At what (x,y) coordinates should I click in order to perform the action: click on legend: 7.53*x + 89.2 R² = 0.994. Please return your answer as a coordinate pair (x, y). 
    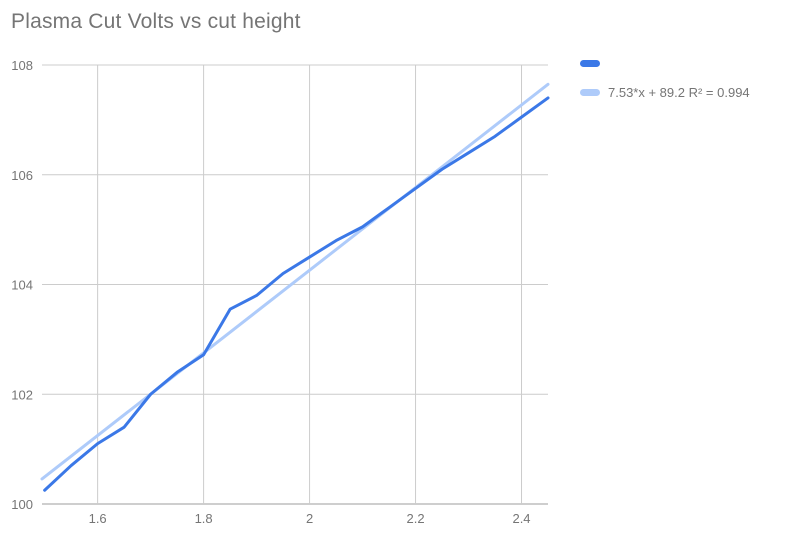
    Looking at the image, I should click on (665, 85).